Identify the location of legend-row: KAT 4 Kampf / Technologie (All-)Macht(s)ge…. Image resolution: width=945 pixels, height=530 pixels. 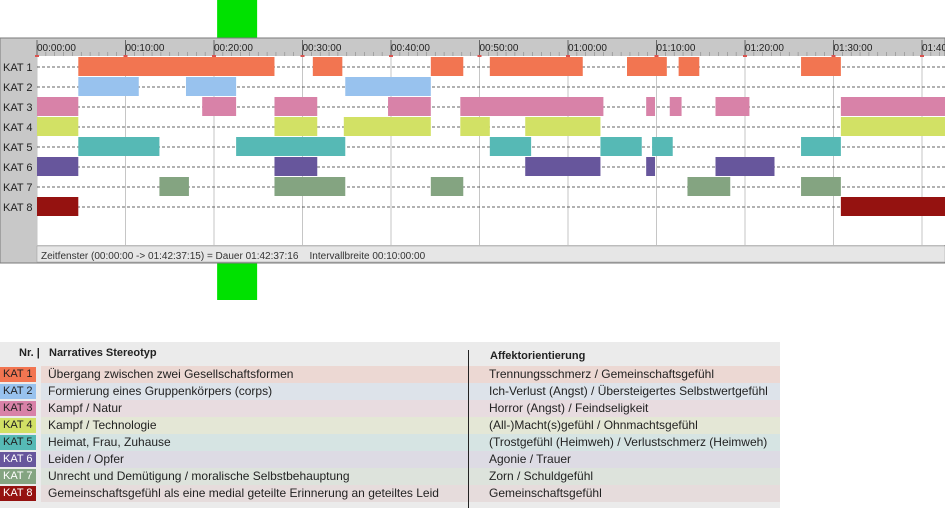
(390, 425).